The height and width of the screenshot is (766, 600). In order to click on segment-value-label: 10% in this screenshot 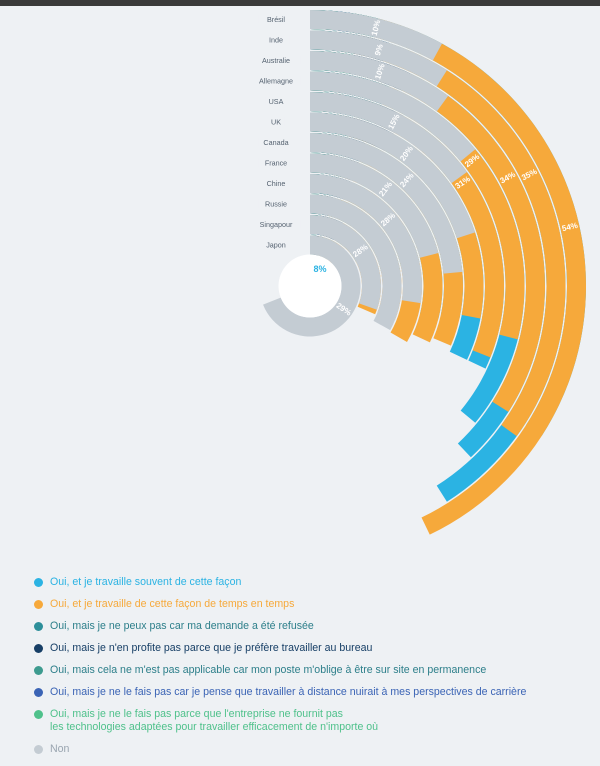, I will do `click(376, 28)`.